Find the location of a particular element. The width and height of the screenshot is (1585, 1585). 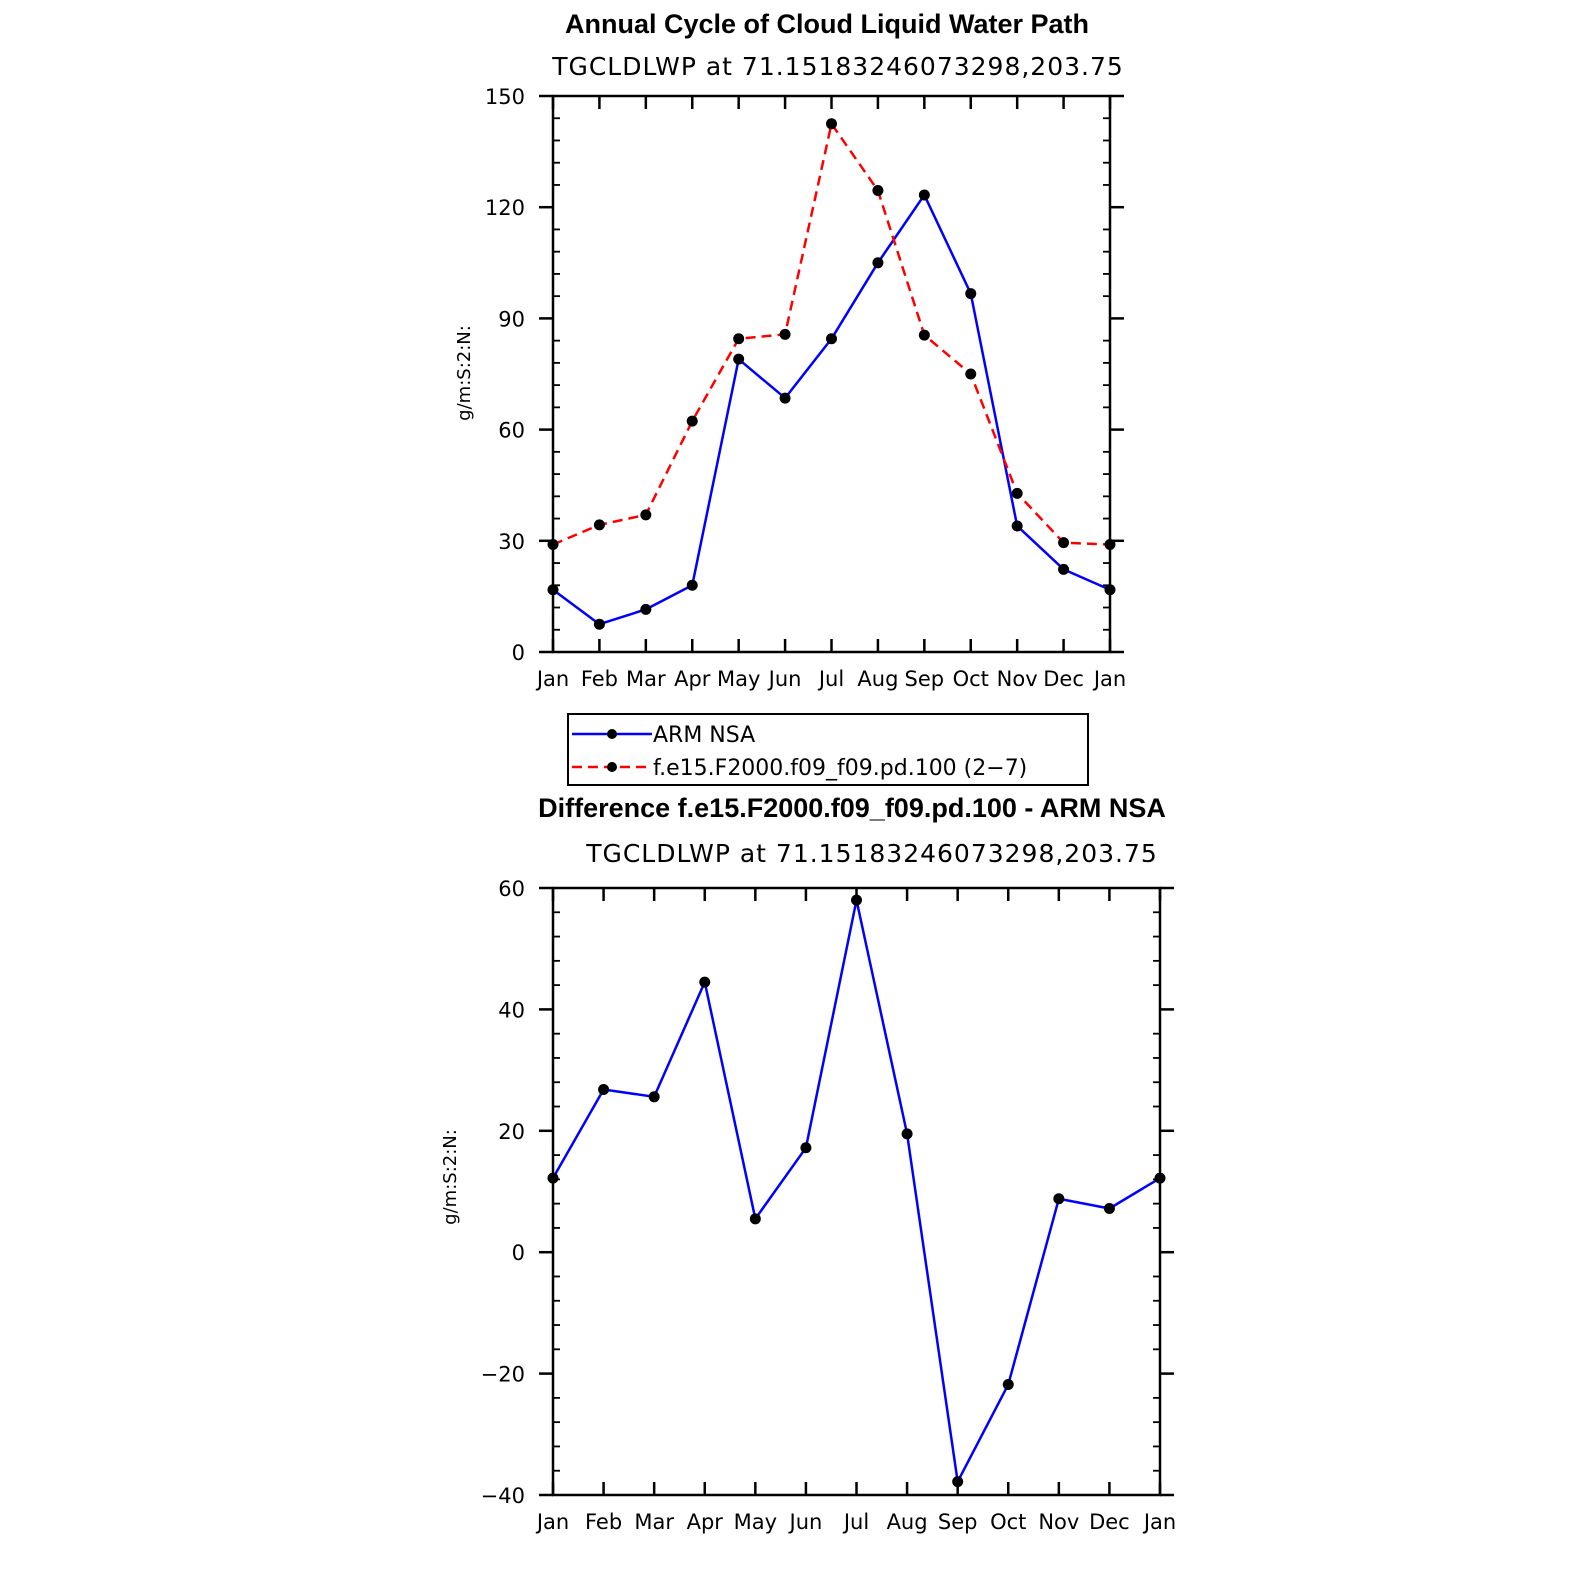

legend: ARM NSA f.e15.F2000.f09_f09.pd.100 (2−7) is located at coordinates (828, 749).